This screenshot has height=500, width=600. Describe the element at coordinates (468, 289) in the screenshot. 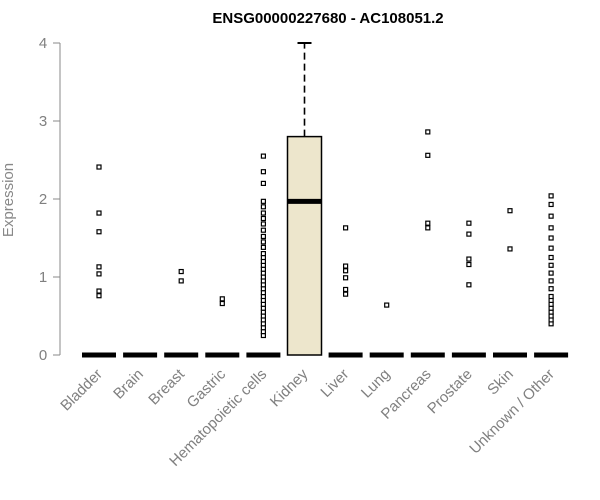

I see `box-group-prostate` at that location.